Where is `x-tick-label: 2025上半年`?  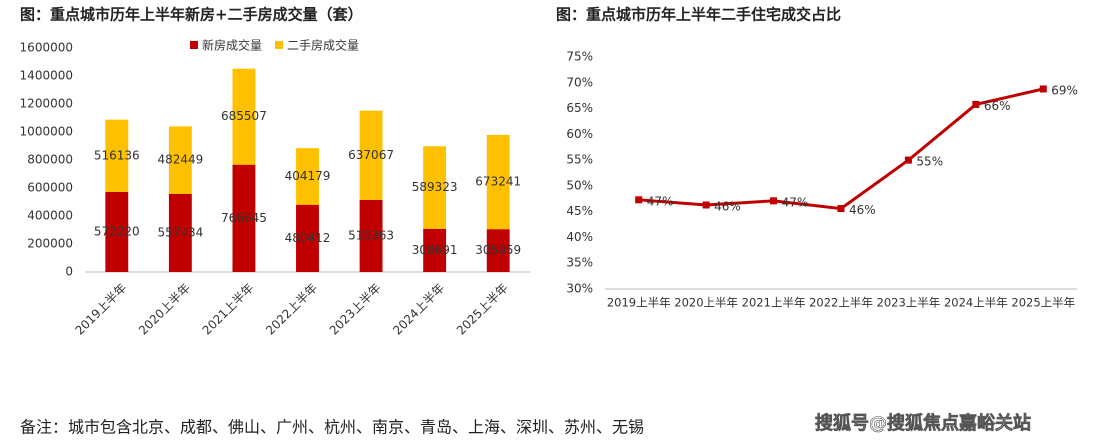
x-tick-label: 2025上半年 is located at coordinates (1043, 303).